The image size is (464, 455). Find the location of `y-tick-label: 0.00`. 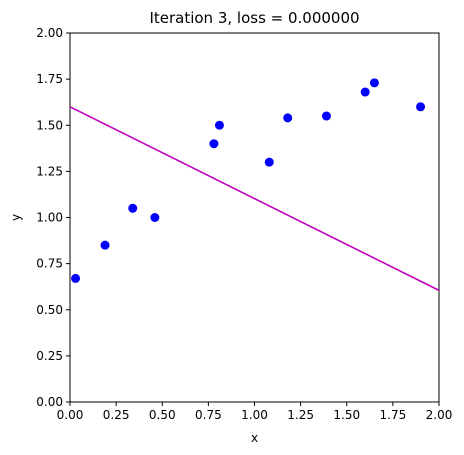

y-tick-label: 0.00 is located at coordinates (49, 402).